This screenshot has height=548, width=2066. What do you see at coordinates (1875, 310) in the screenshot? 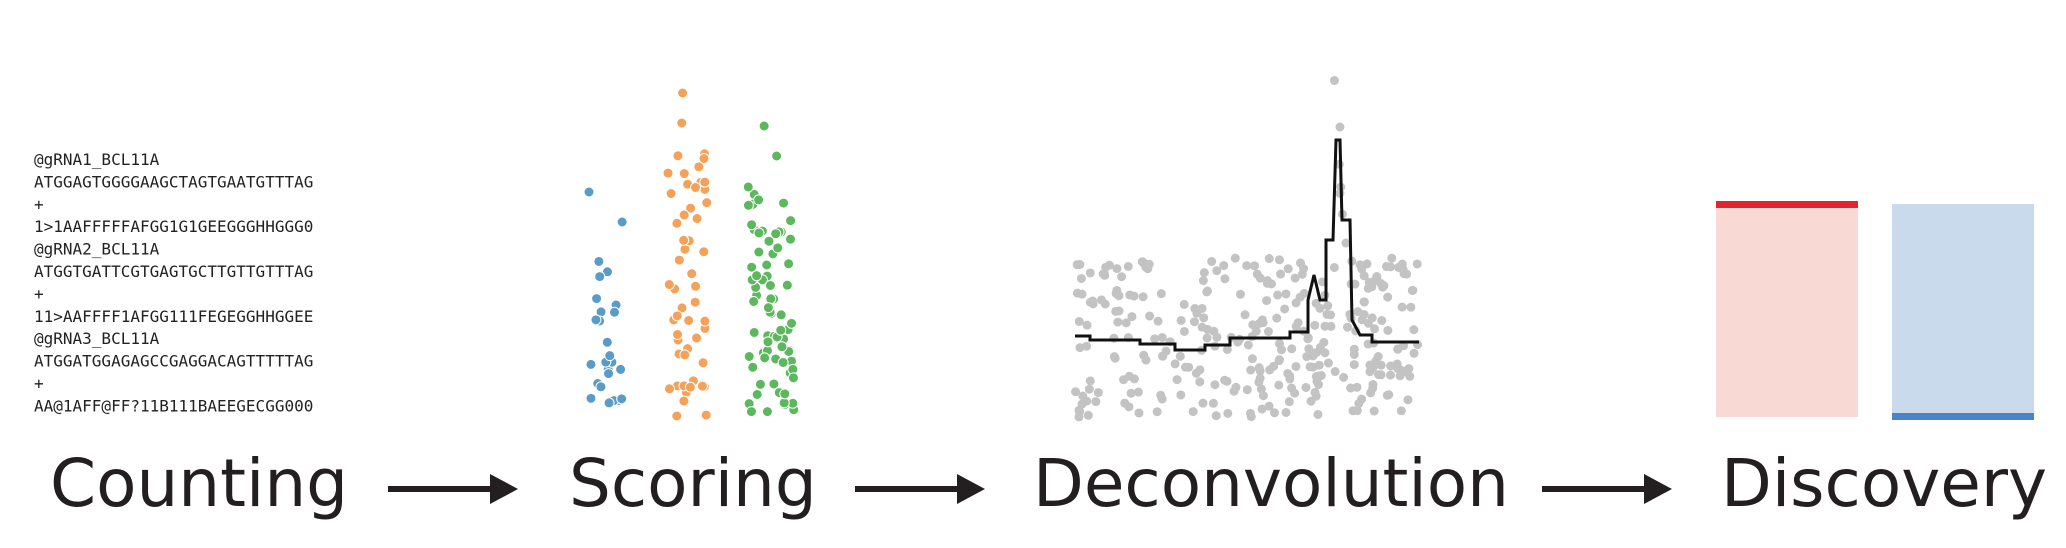
I see `discovery-bars` at bounding box center [1875, 310].